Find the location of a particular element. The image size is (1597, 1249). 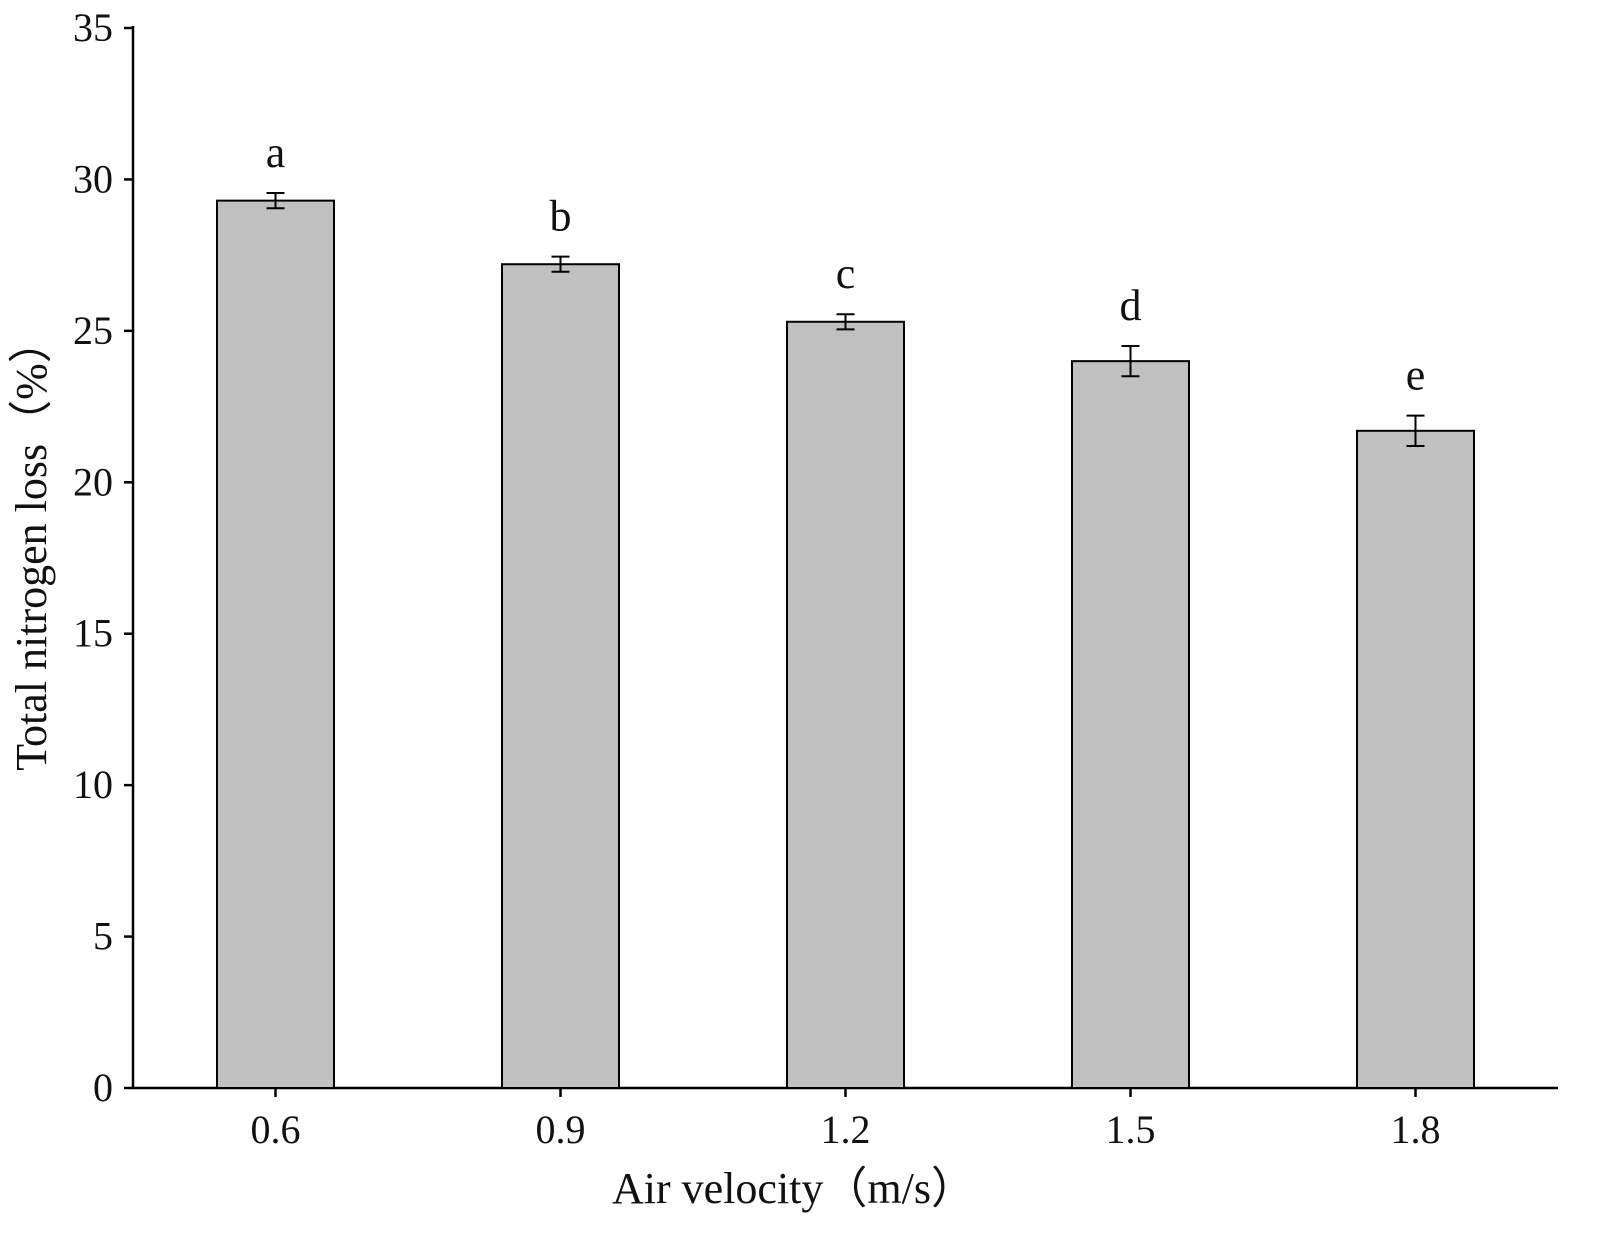

y-tick-label: 5 is located at coordinates (103, 936).